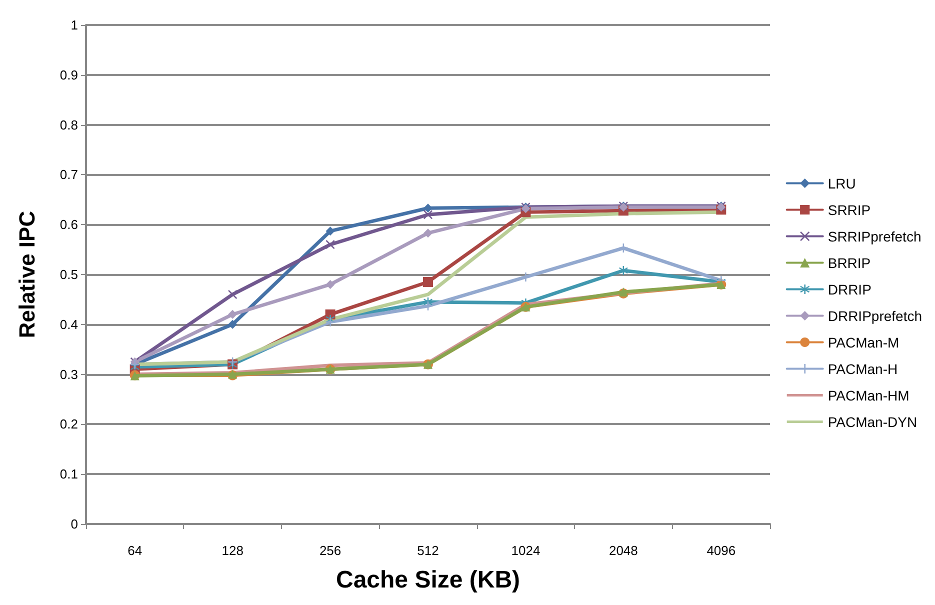  What do you see at coordinates (69, 174) in the screenshot?
I see `y-tick-label: 0.7` at bounding box center [69, 174].